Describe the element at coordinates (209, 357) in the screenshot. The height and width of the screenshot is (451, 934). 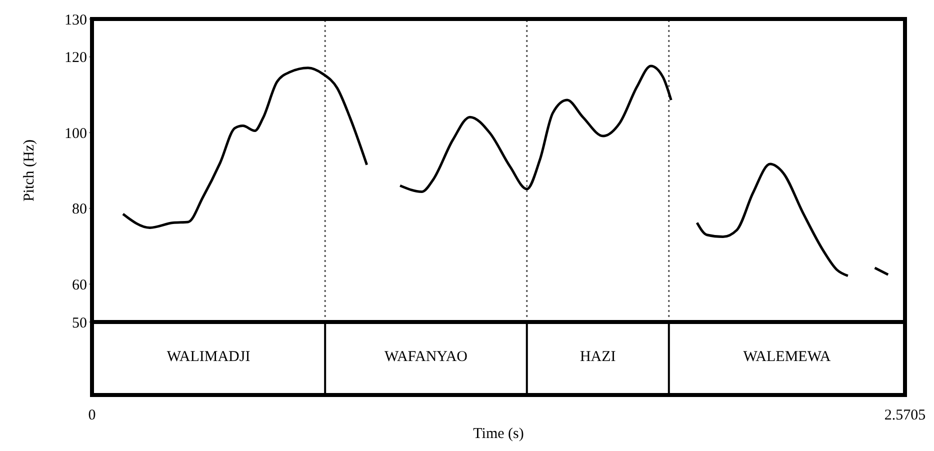
I see `text: WALIMADJI` at that location.